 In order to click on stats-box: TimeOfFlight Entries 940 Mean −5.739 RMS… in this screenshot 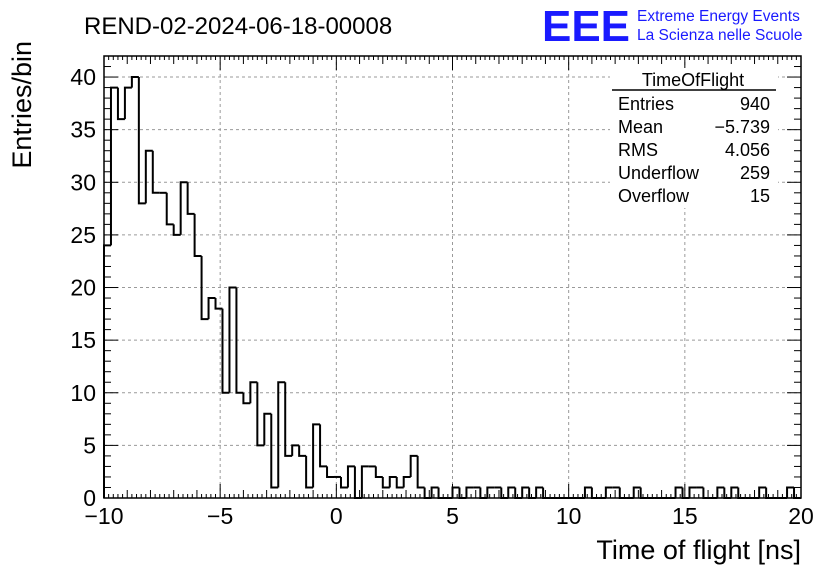, I will do `click(694, 138)`.